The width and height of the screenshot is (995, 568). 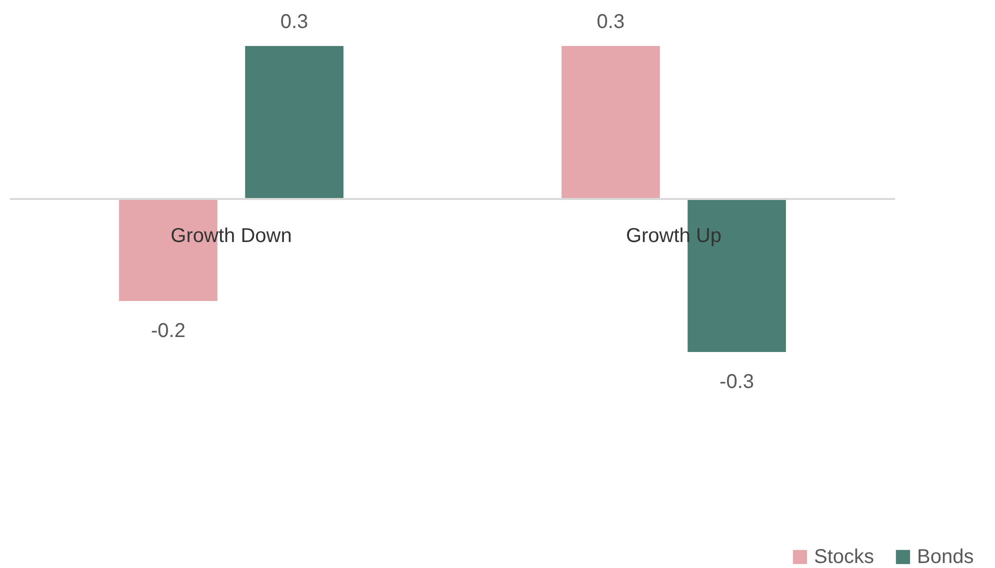 What do you see at coordinates (737, 382) in the screenshot?
I see `data-label: -0.3` at bounding box center [737, 382].